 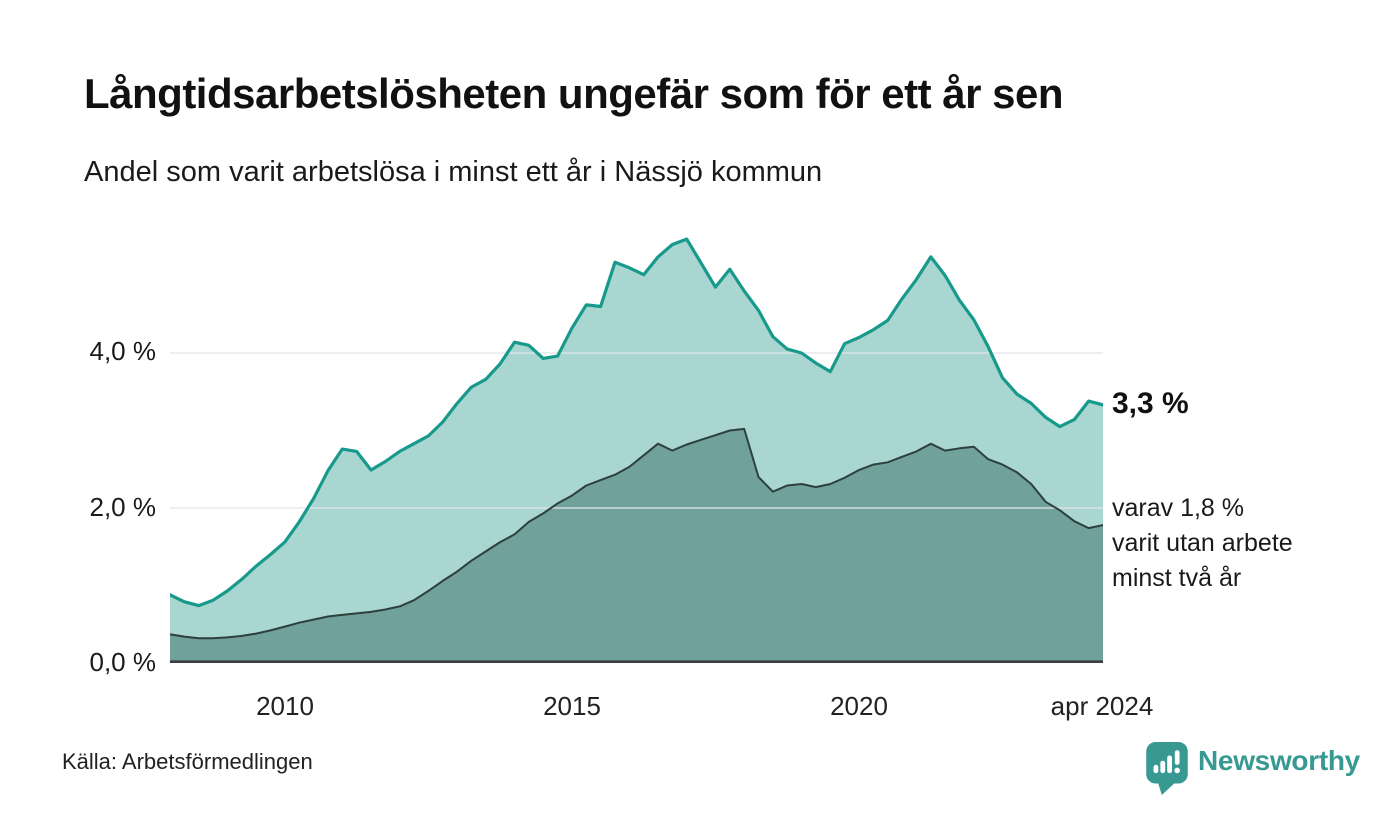 I want to click on newsworthy-logo: Newsworthy, so click(x=1253, y=769).